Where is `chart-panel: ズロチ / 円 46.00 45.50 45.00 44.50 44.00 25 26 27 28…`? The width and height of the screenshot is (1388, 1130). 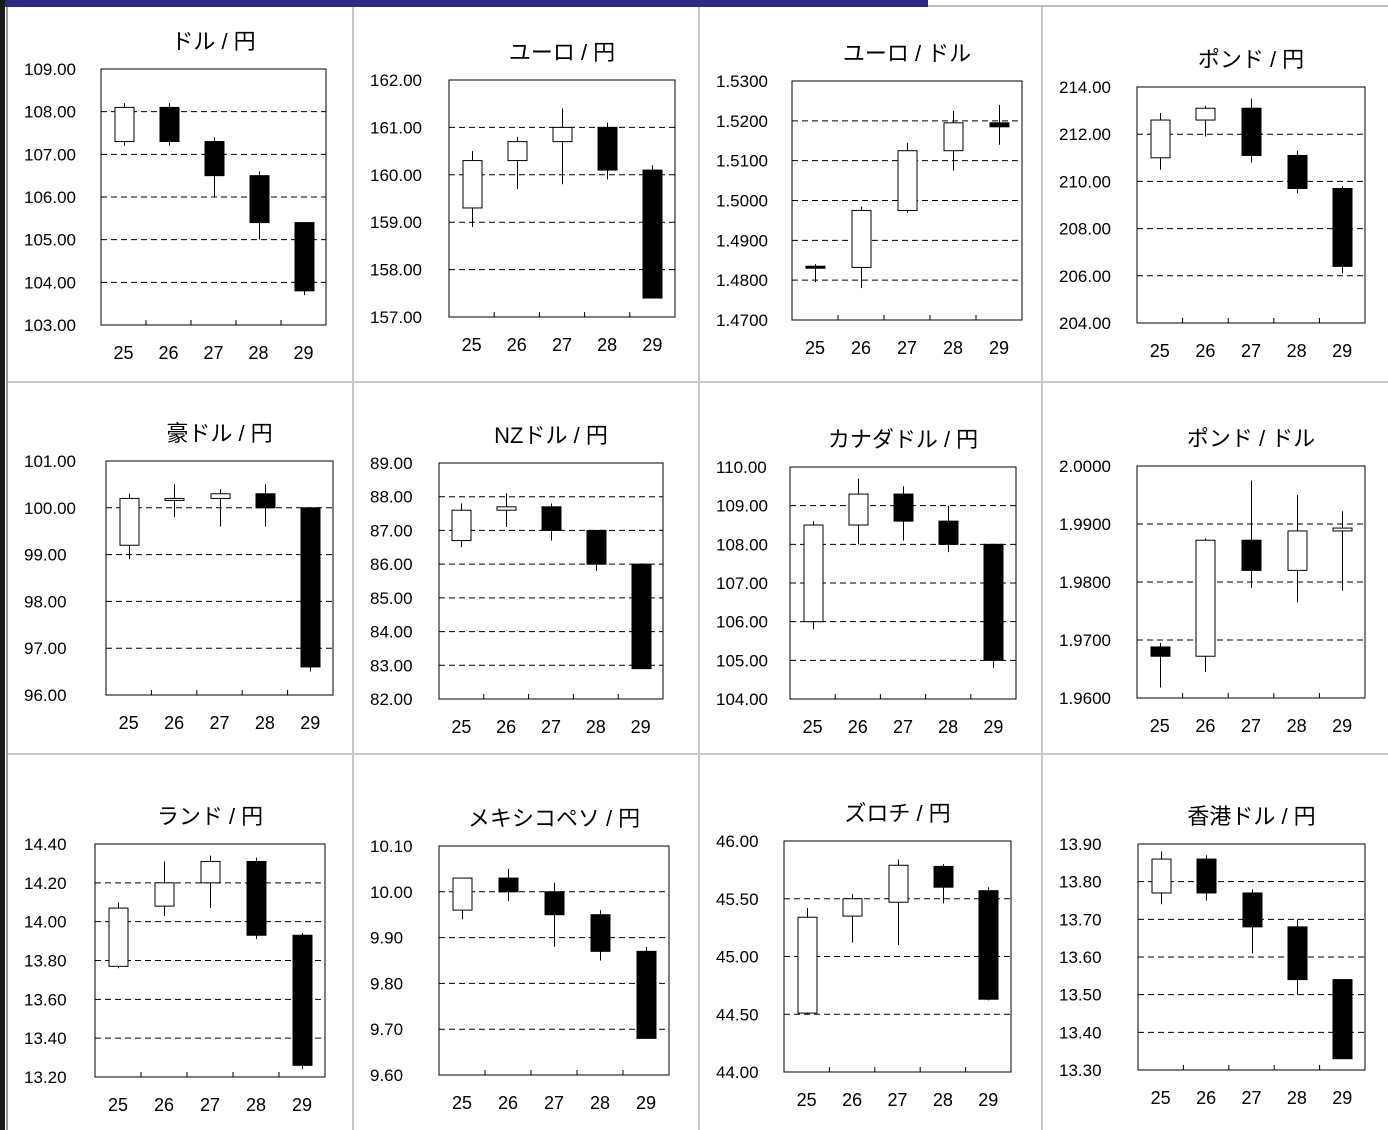
chart-panel: ズロチ / 円 46.00 45.50 45.00 44.50 44.00 25 26 27 28… is located at coordinates (870, 942).